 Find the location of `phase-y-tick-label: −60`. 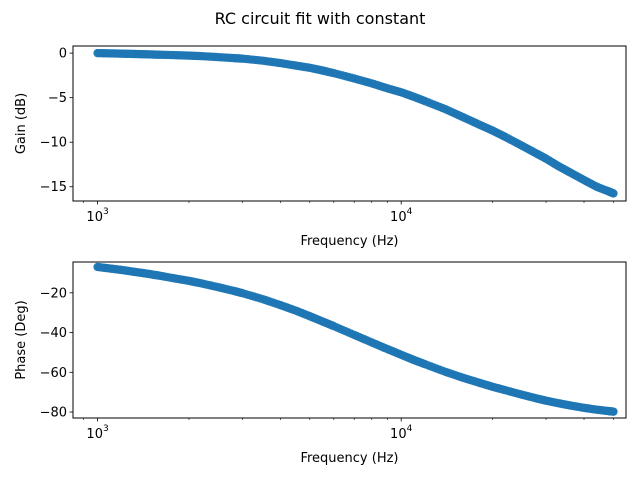

phase-y-tick-label: −60 is located at coordinates (53, 373).